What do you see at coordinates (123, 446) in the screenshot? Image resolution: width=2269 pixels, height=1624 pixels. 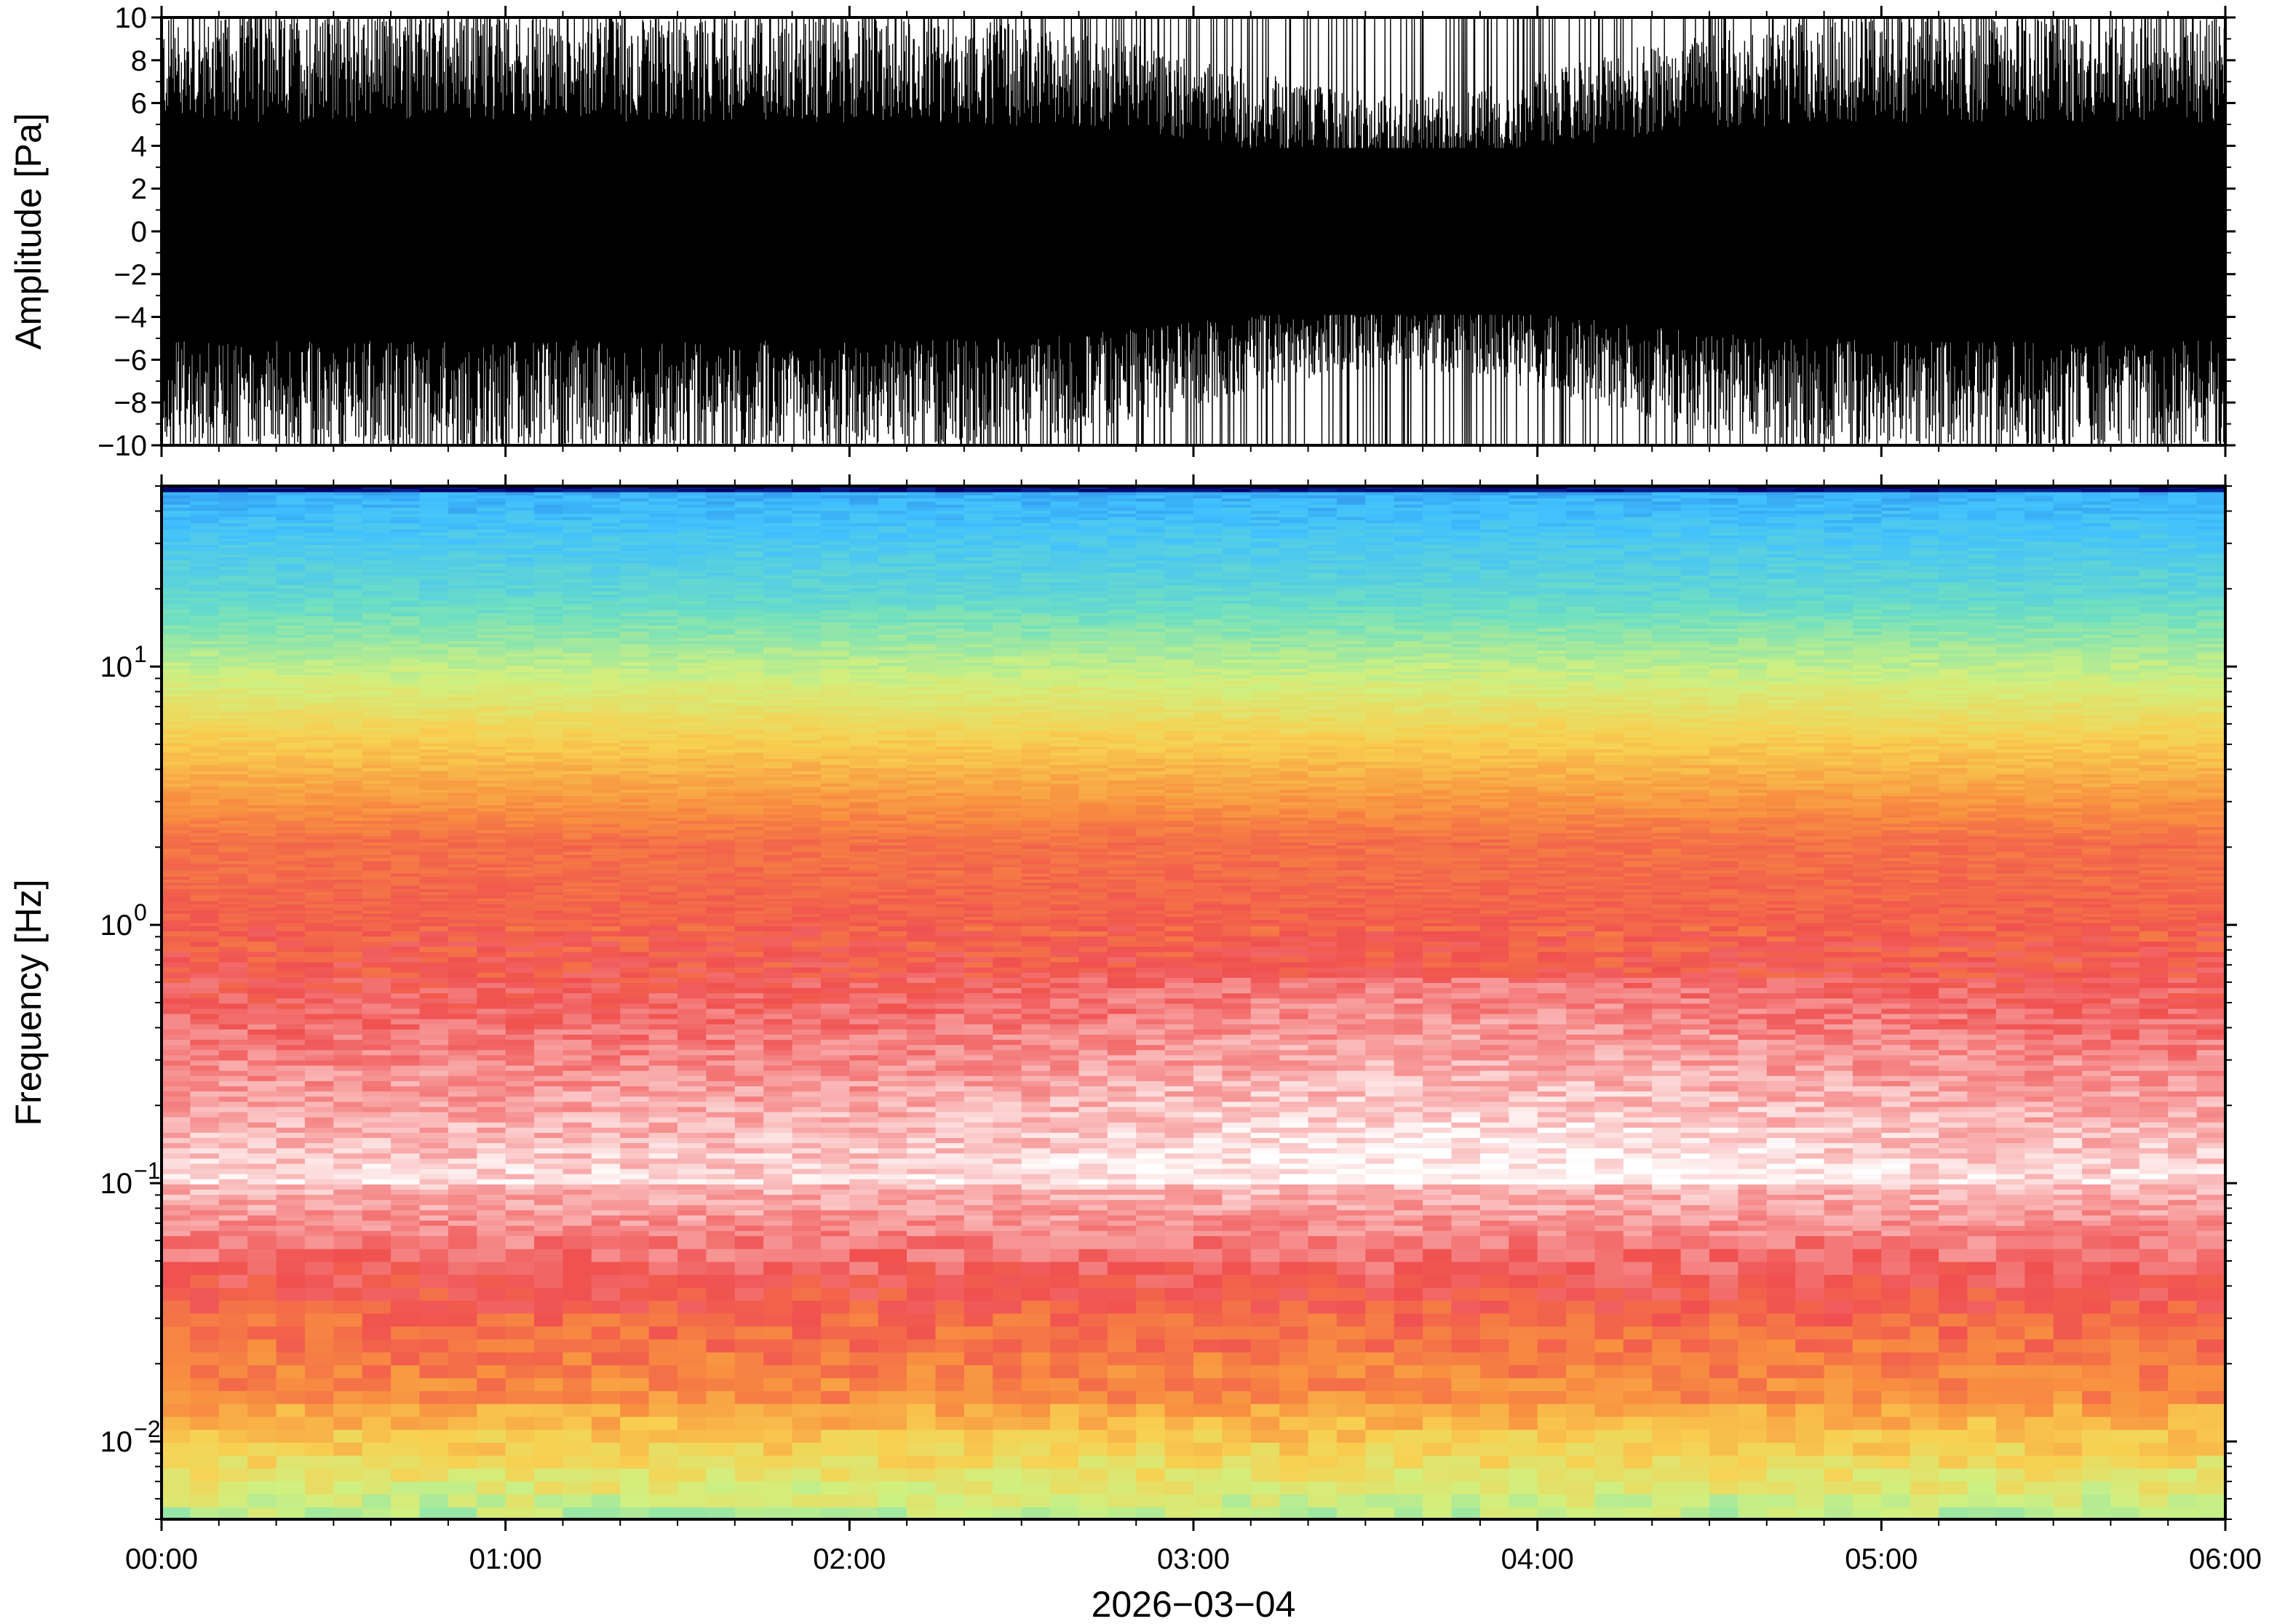 I see `waveform-y-tick-label: −10` at bounding box center [123, 446].